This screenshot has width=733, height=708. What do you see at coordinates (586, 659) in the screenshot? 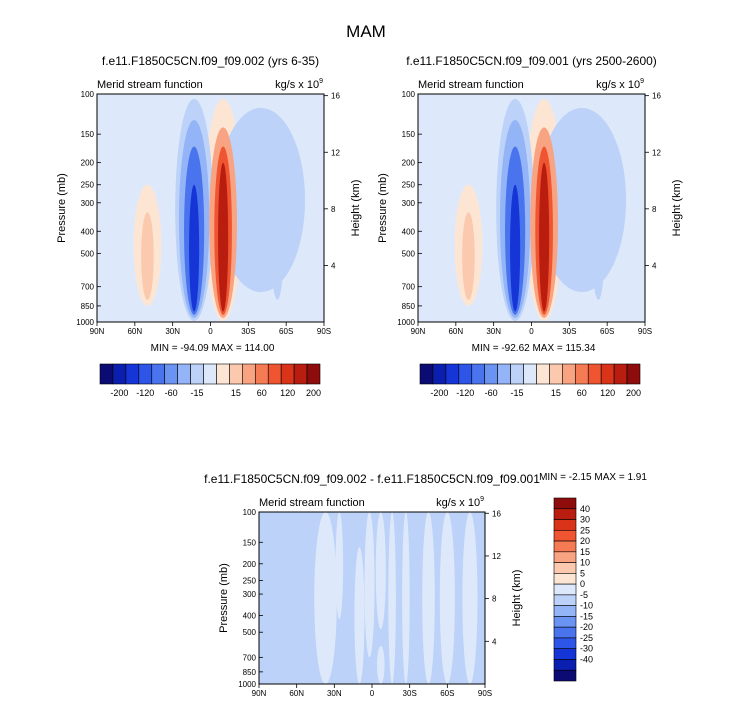
I see `colorbar-label: -40` at bounding box center [586, 659].